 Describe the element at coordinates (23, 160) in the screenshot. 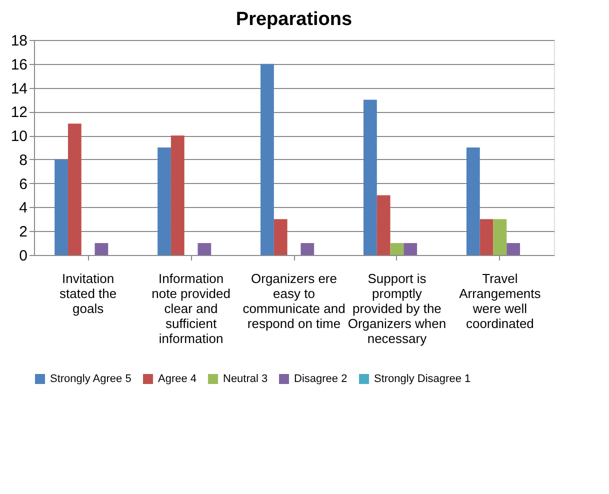

I see `y-tick-label: 8` at that location.